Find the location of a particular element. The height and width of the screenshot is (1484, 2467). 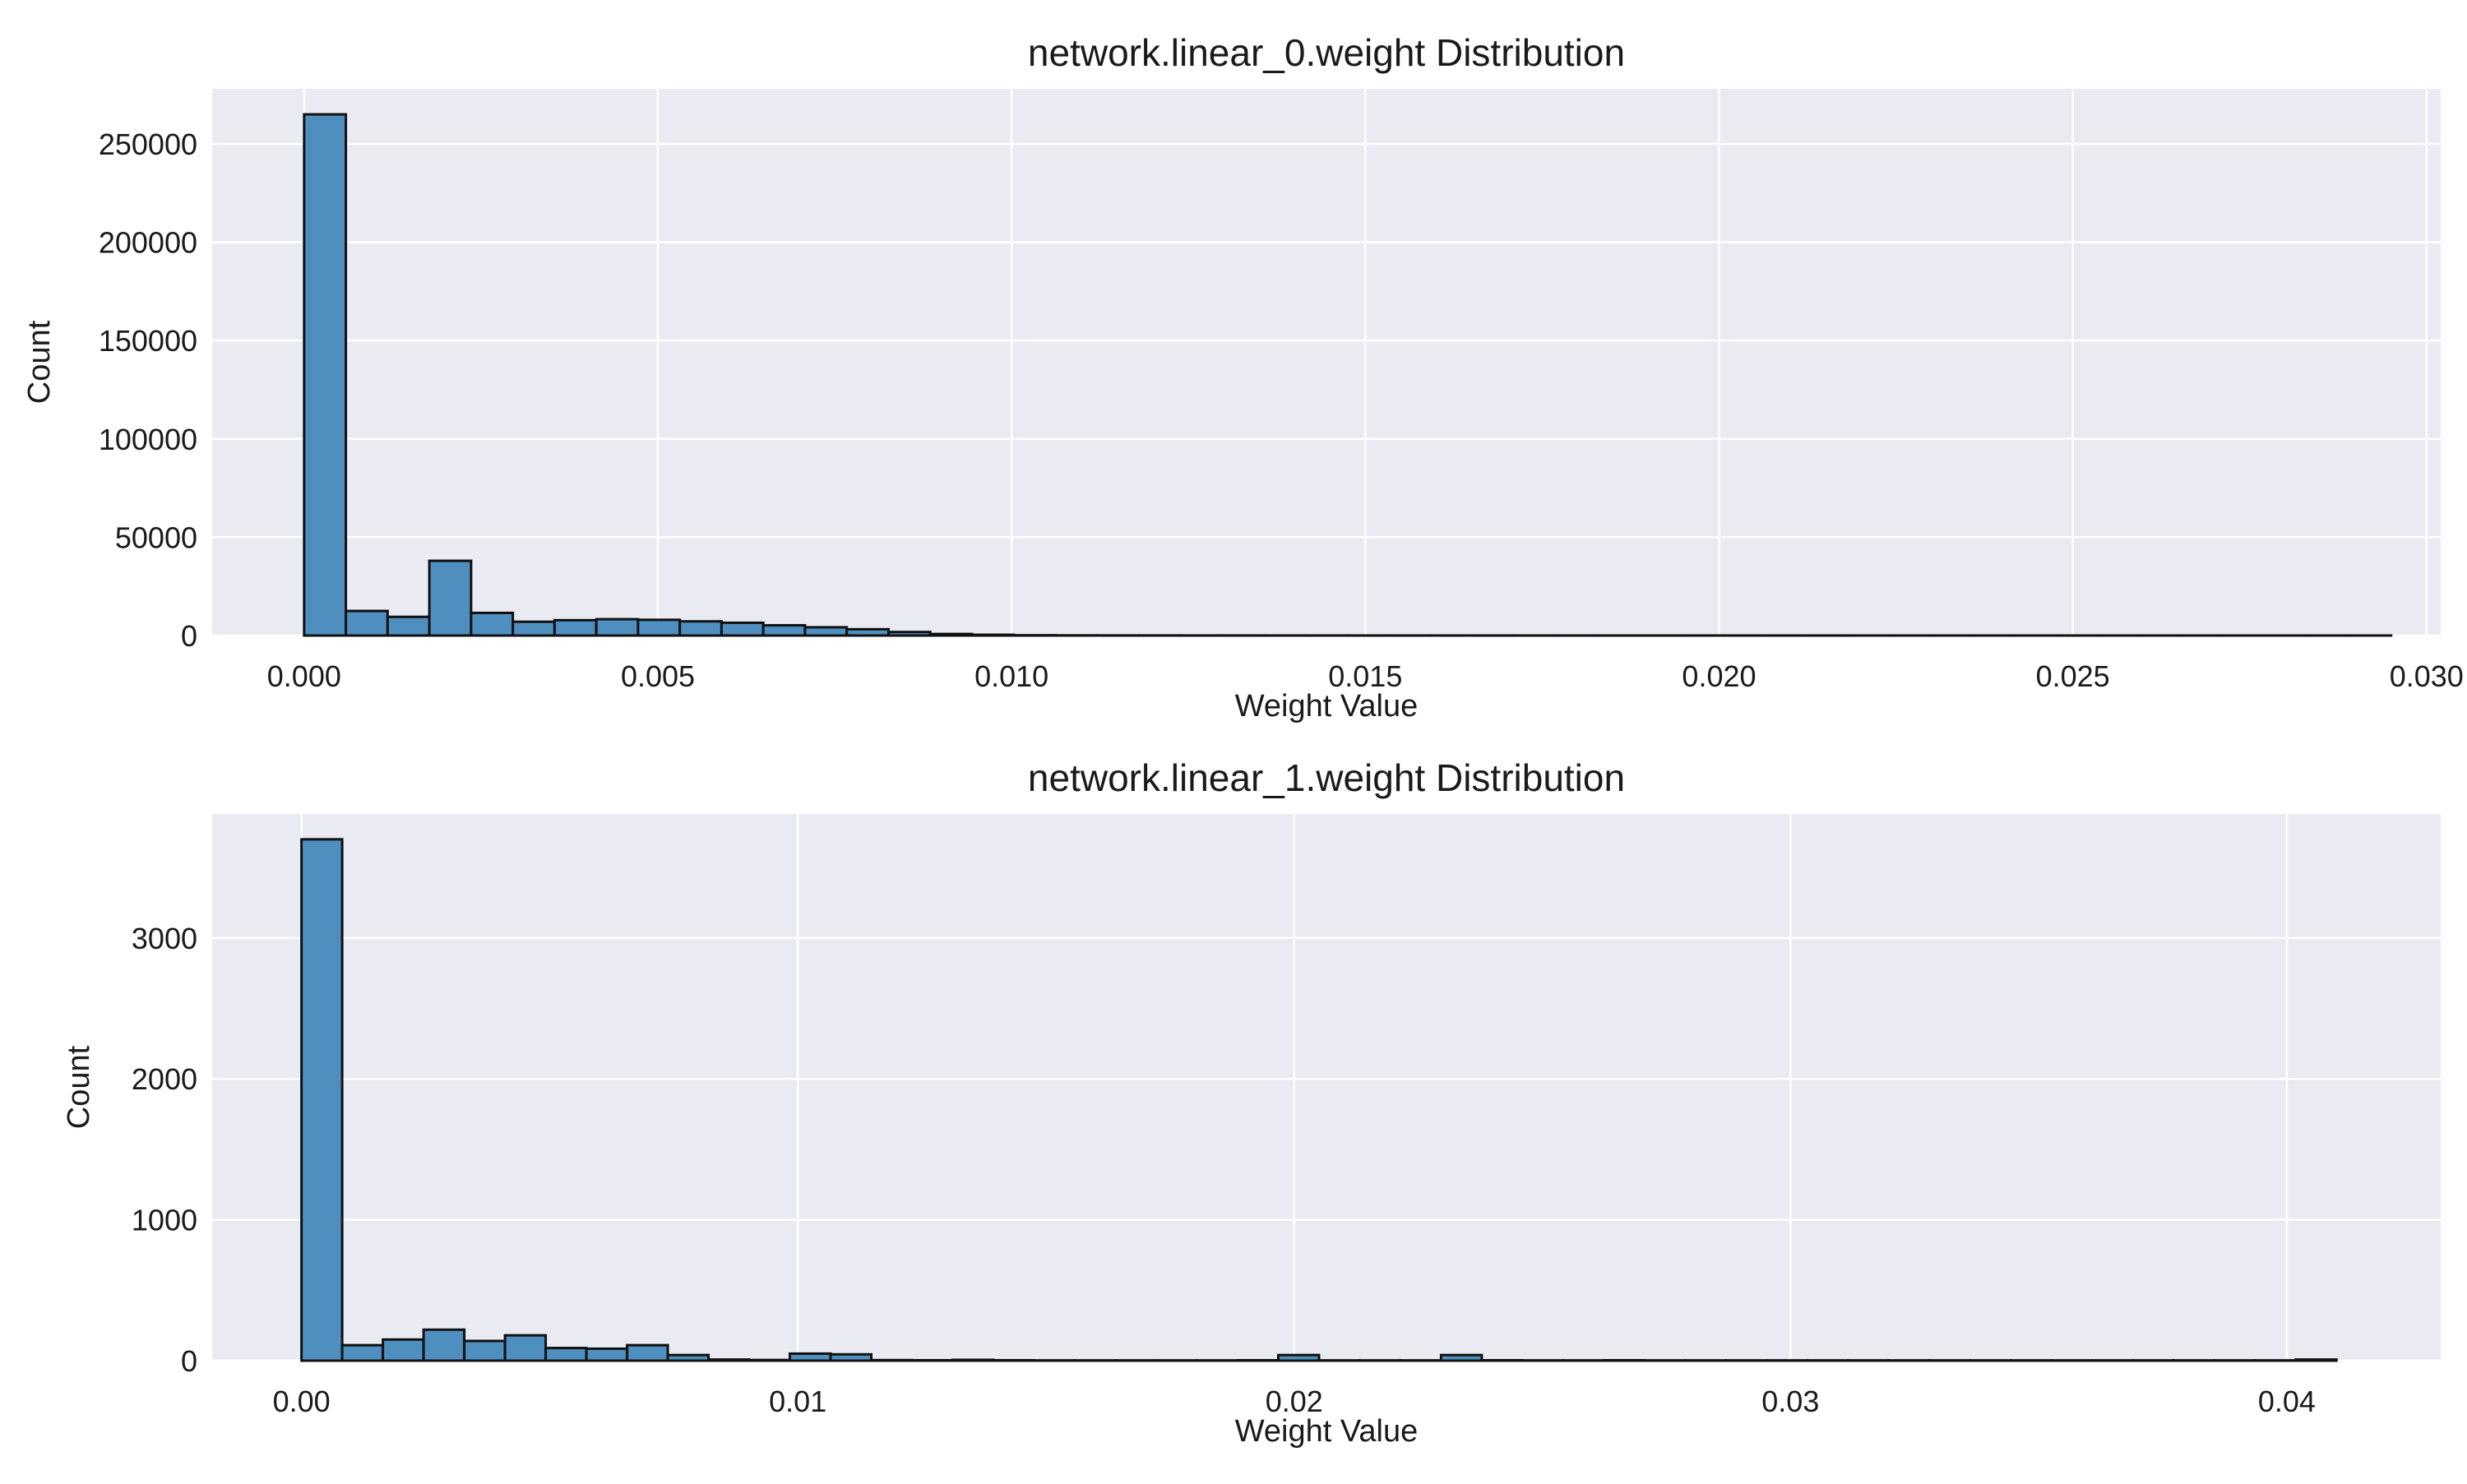

x-tick-label: 0.020 is located at coordinates (1719, 676).